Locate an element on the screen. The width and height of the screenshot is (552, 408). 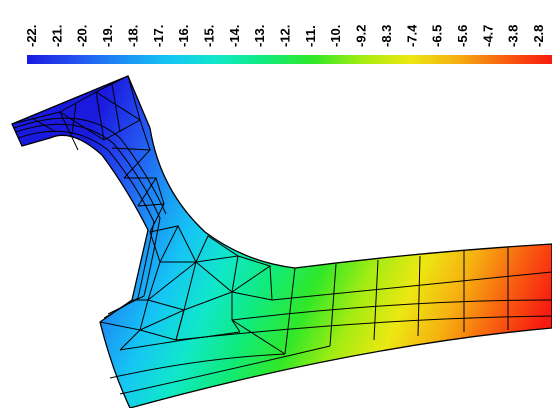
legend-tick-label: -9.2 is located at coordinates (361, 36).